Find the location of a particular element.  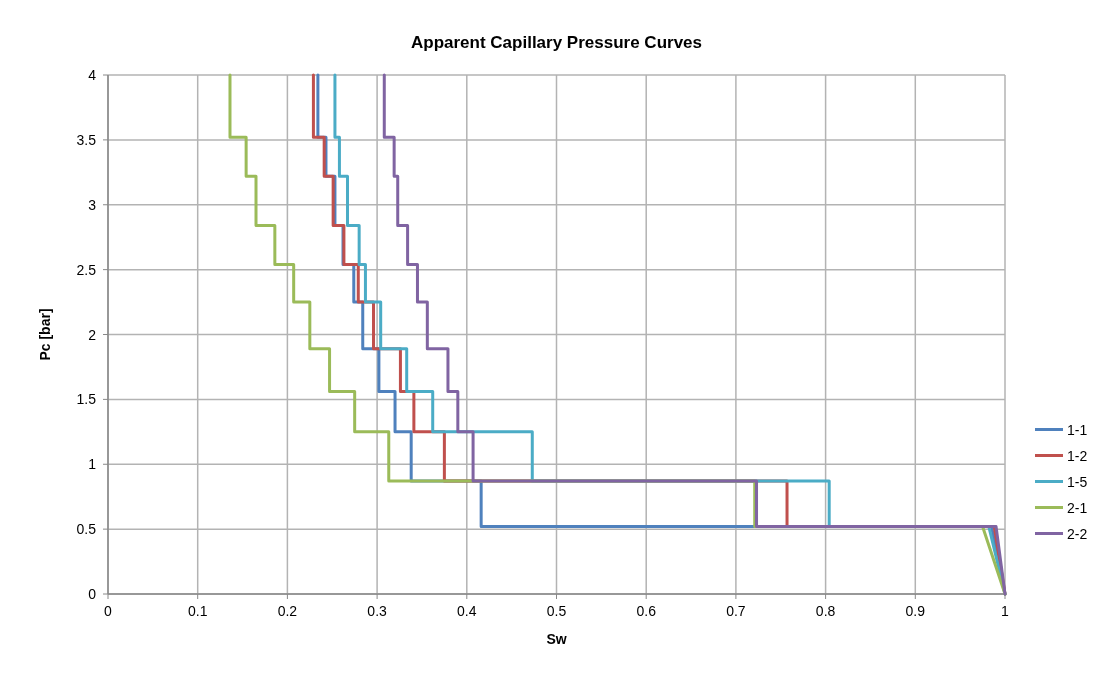

y-tick-label: 4 is located at coordinates (92, 75).